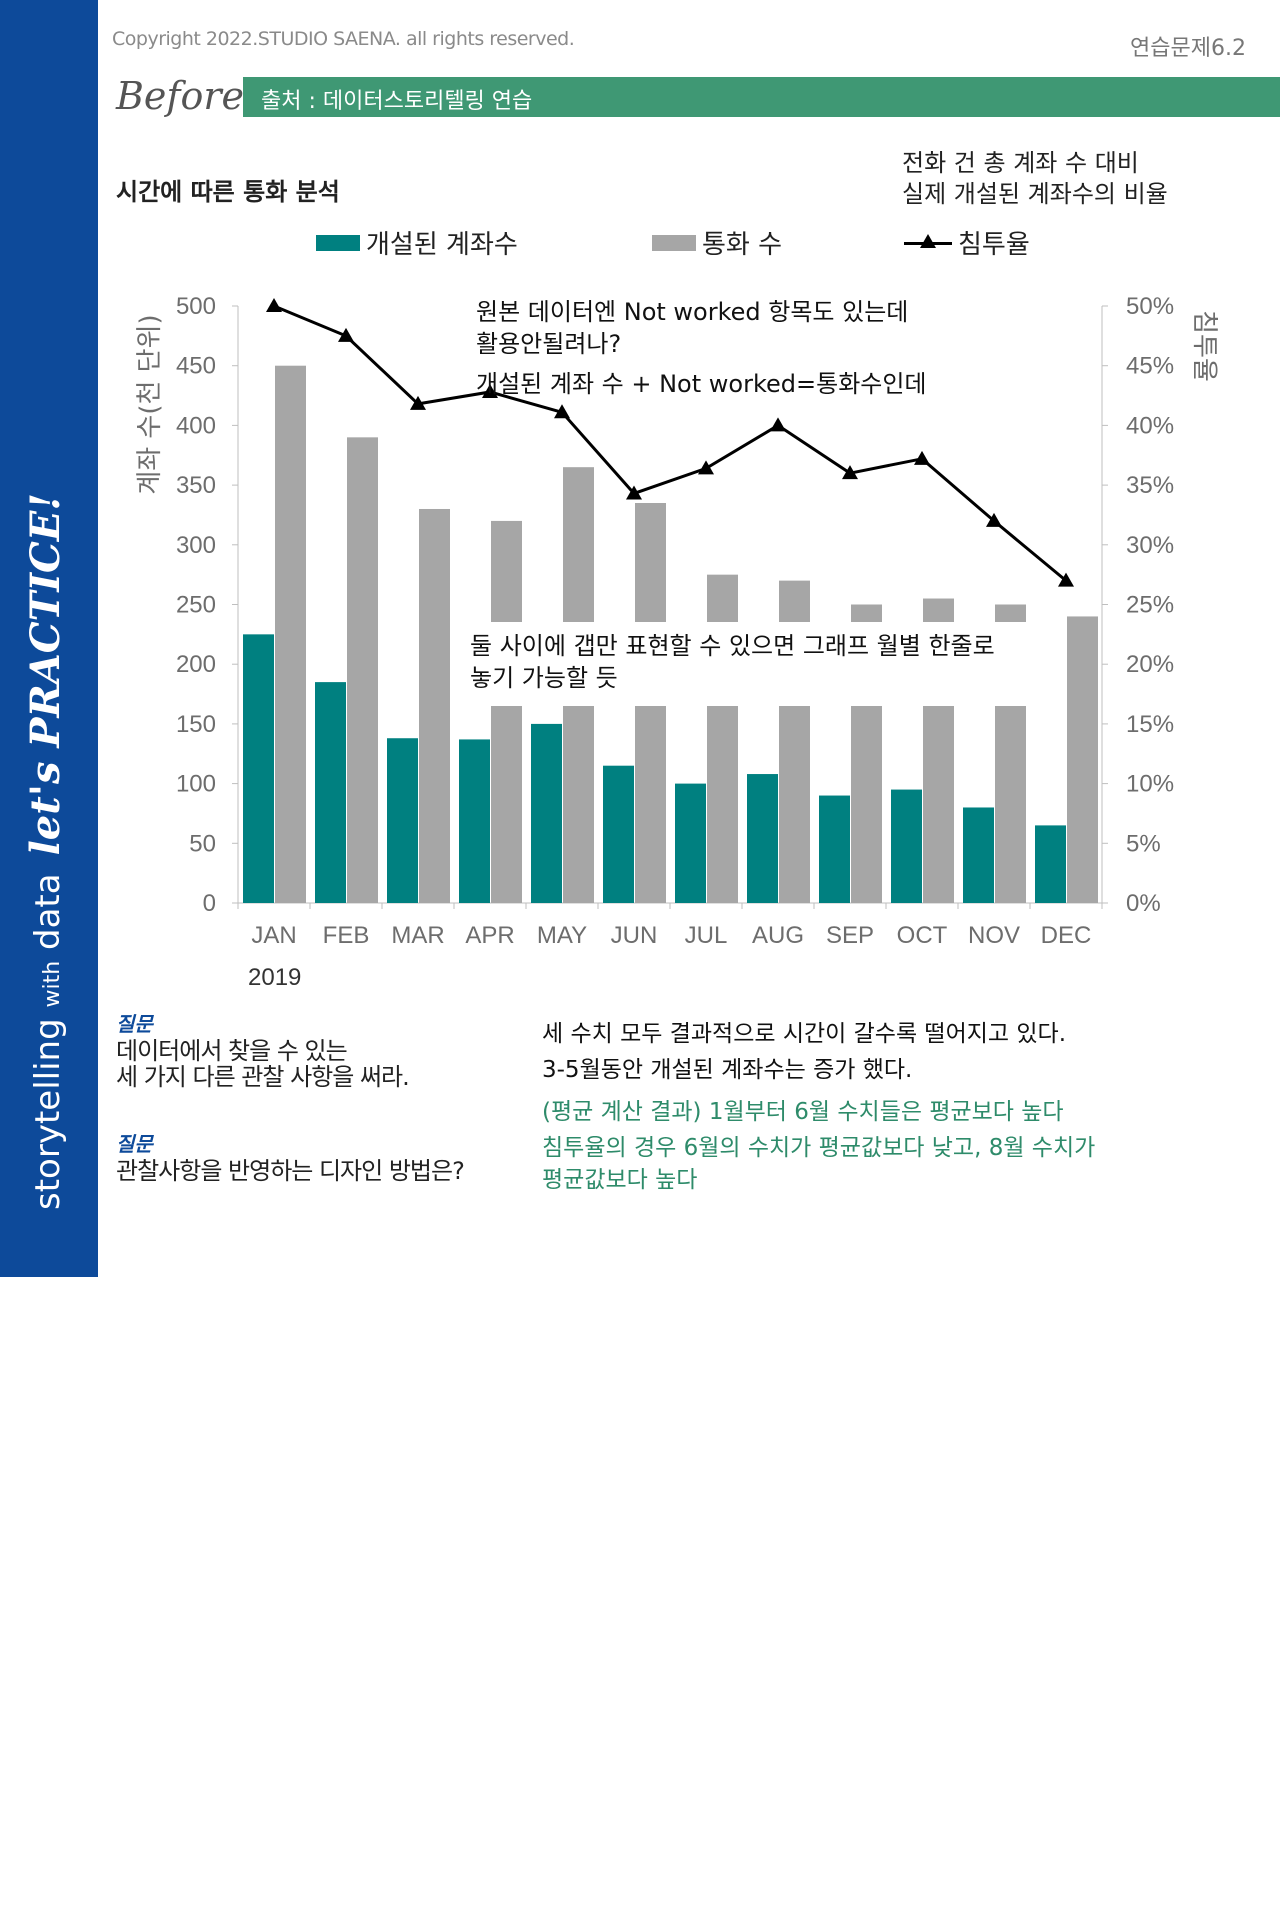 This screenshot has height=1910, width=1280. Describe the element at coordinates (134, 1024) in the screenshot. I see `question1-label: 질문` at that location.